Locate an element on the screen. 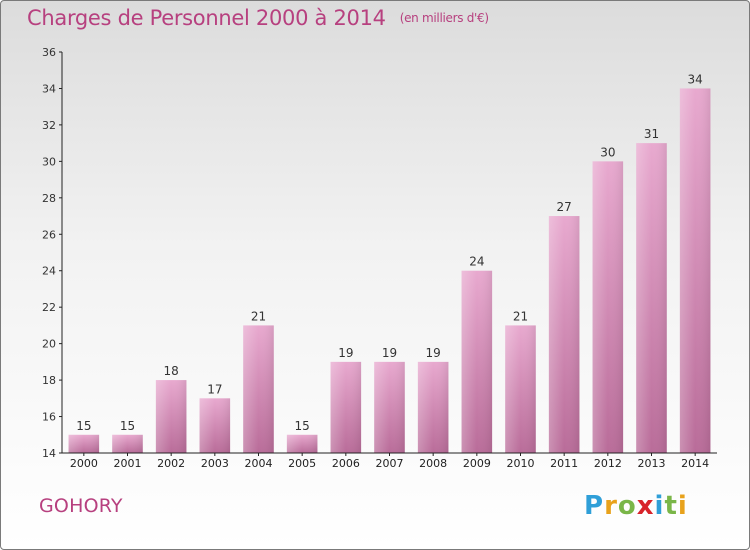 This screenshot has height=550, width=750. logo-letter: t is located at coordinates (671, 506).